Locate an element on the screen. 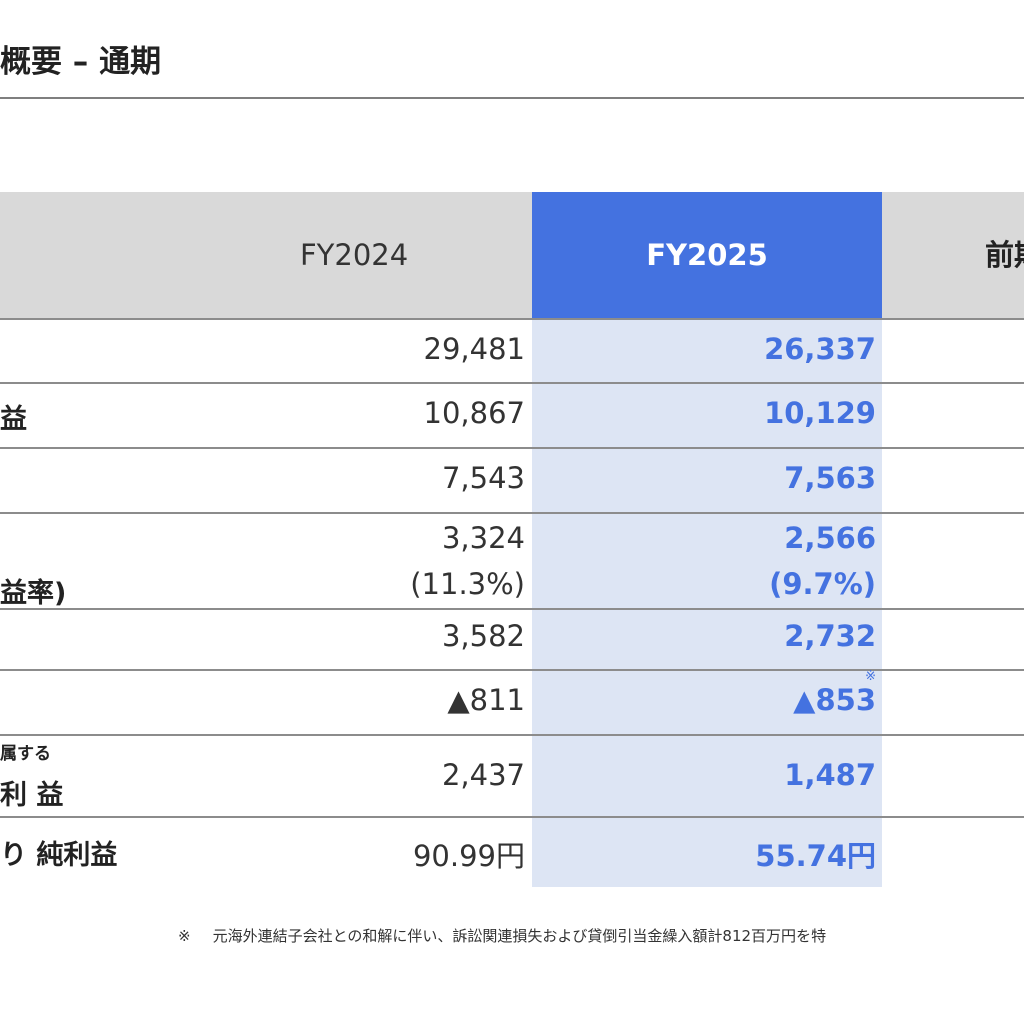  row-label: 益 is located at coordinates (13, 419).